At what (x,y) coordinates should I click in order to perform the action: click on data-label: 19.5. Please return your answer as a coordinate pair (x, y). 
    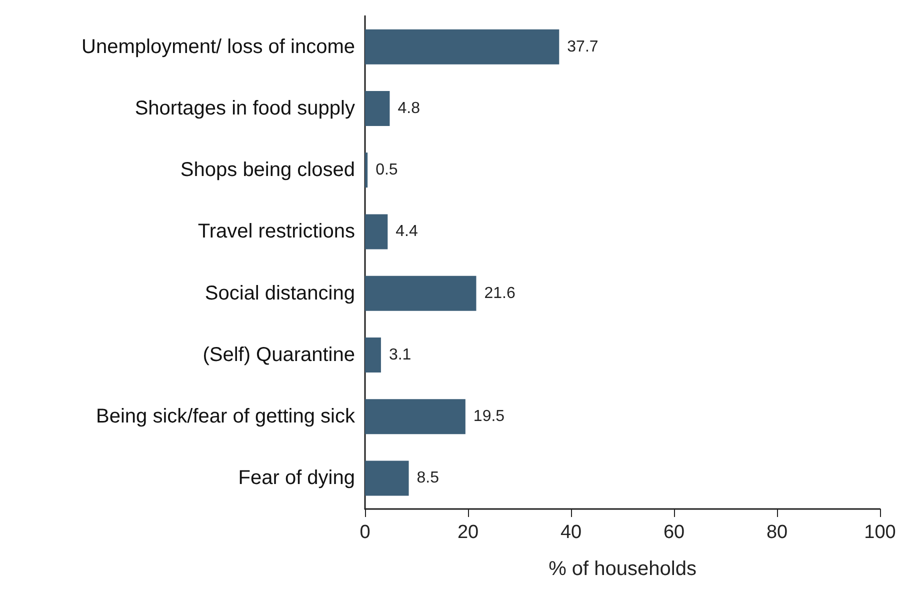
    Looking at the image, I should click on (489, 417).